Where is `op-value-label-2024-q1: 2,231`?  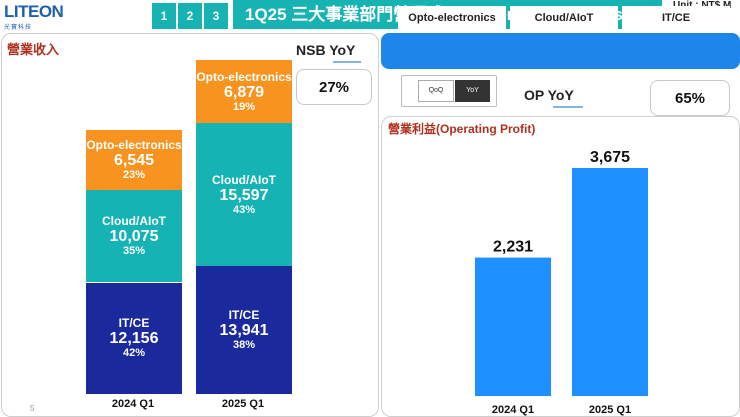
op-value-label-2024-q1: 2,231 is located at coordinates (513, 247).